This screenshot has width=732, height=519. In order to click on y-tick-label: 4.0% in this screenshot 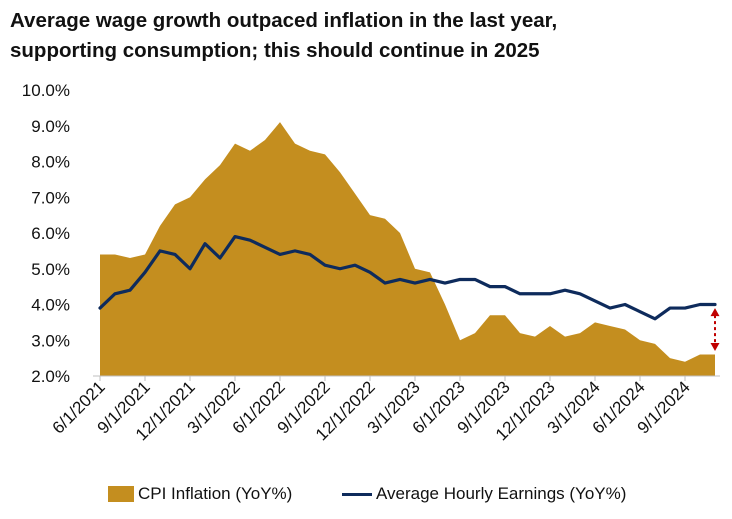, I will do `click(50, 305)`.